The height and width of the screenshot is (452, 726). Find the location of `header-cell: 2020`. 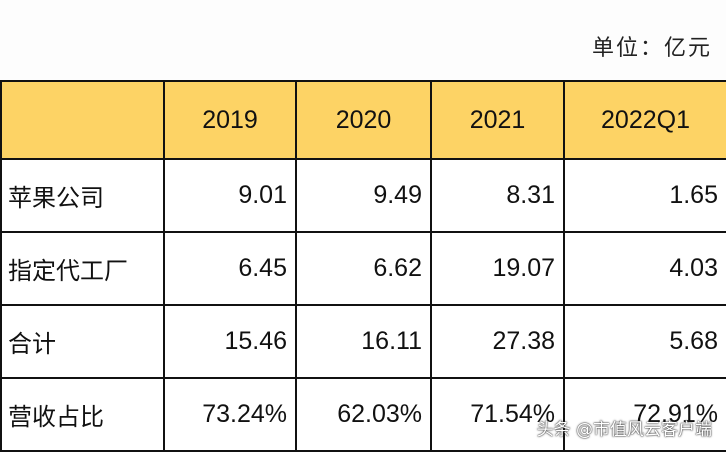

header-cell: 2020 is located at coordinates (363, 120).